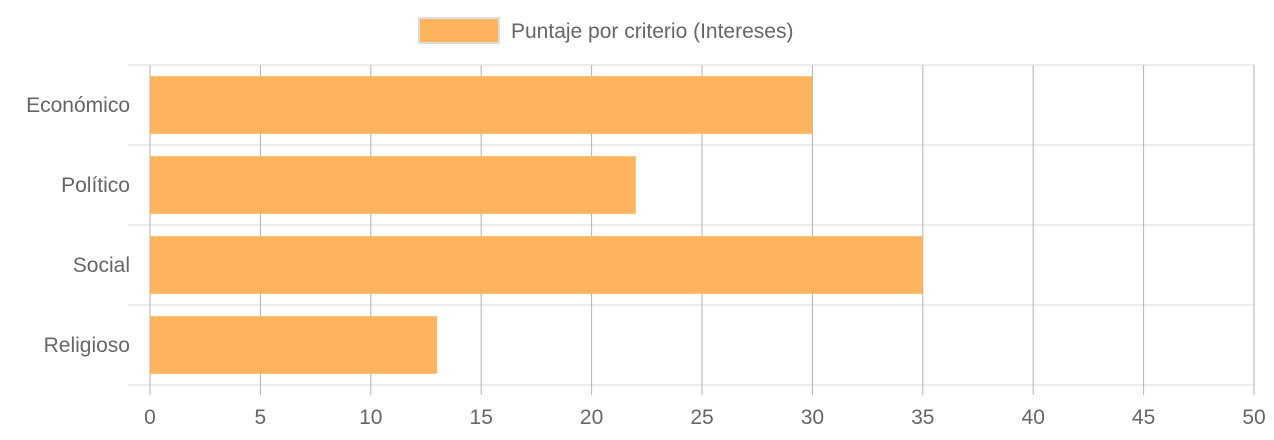  What do you see at coordinates (812, 417) in the screenshot?
I see `x-tick-label: 30` at bounding box center [812, 417].